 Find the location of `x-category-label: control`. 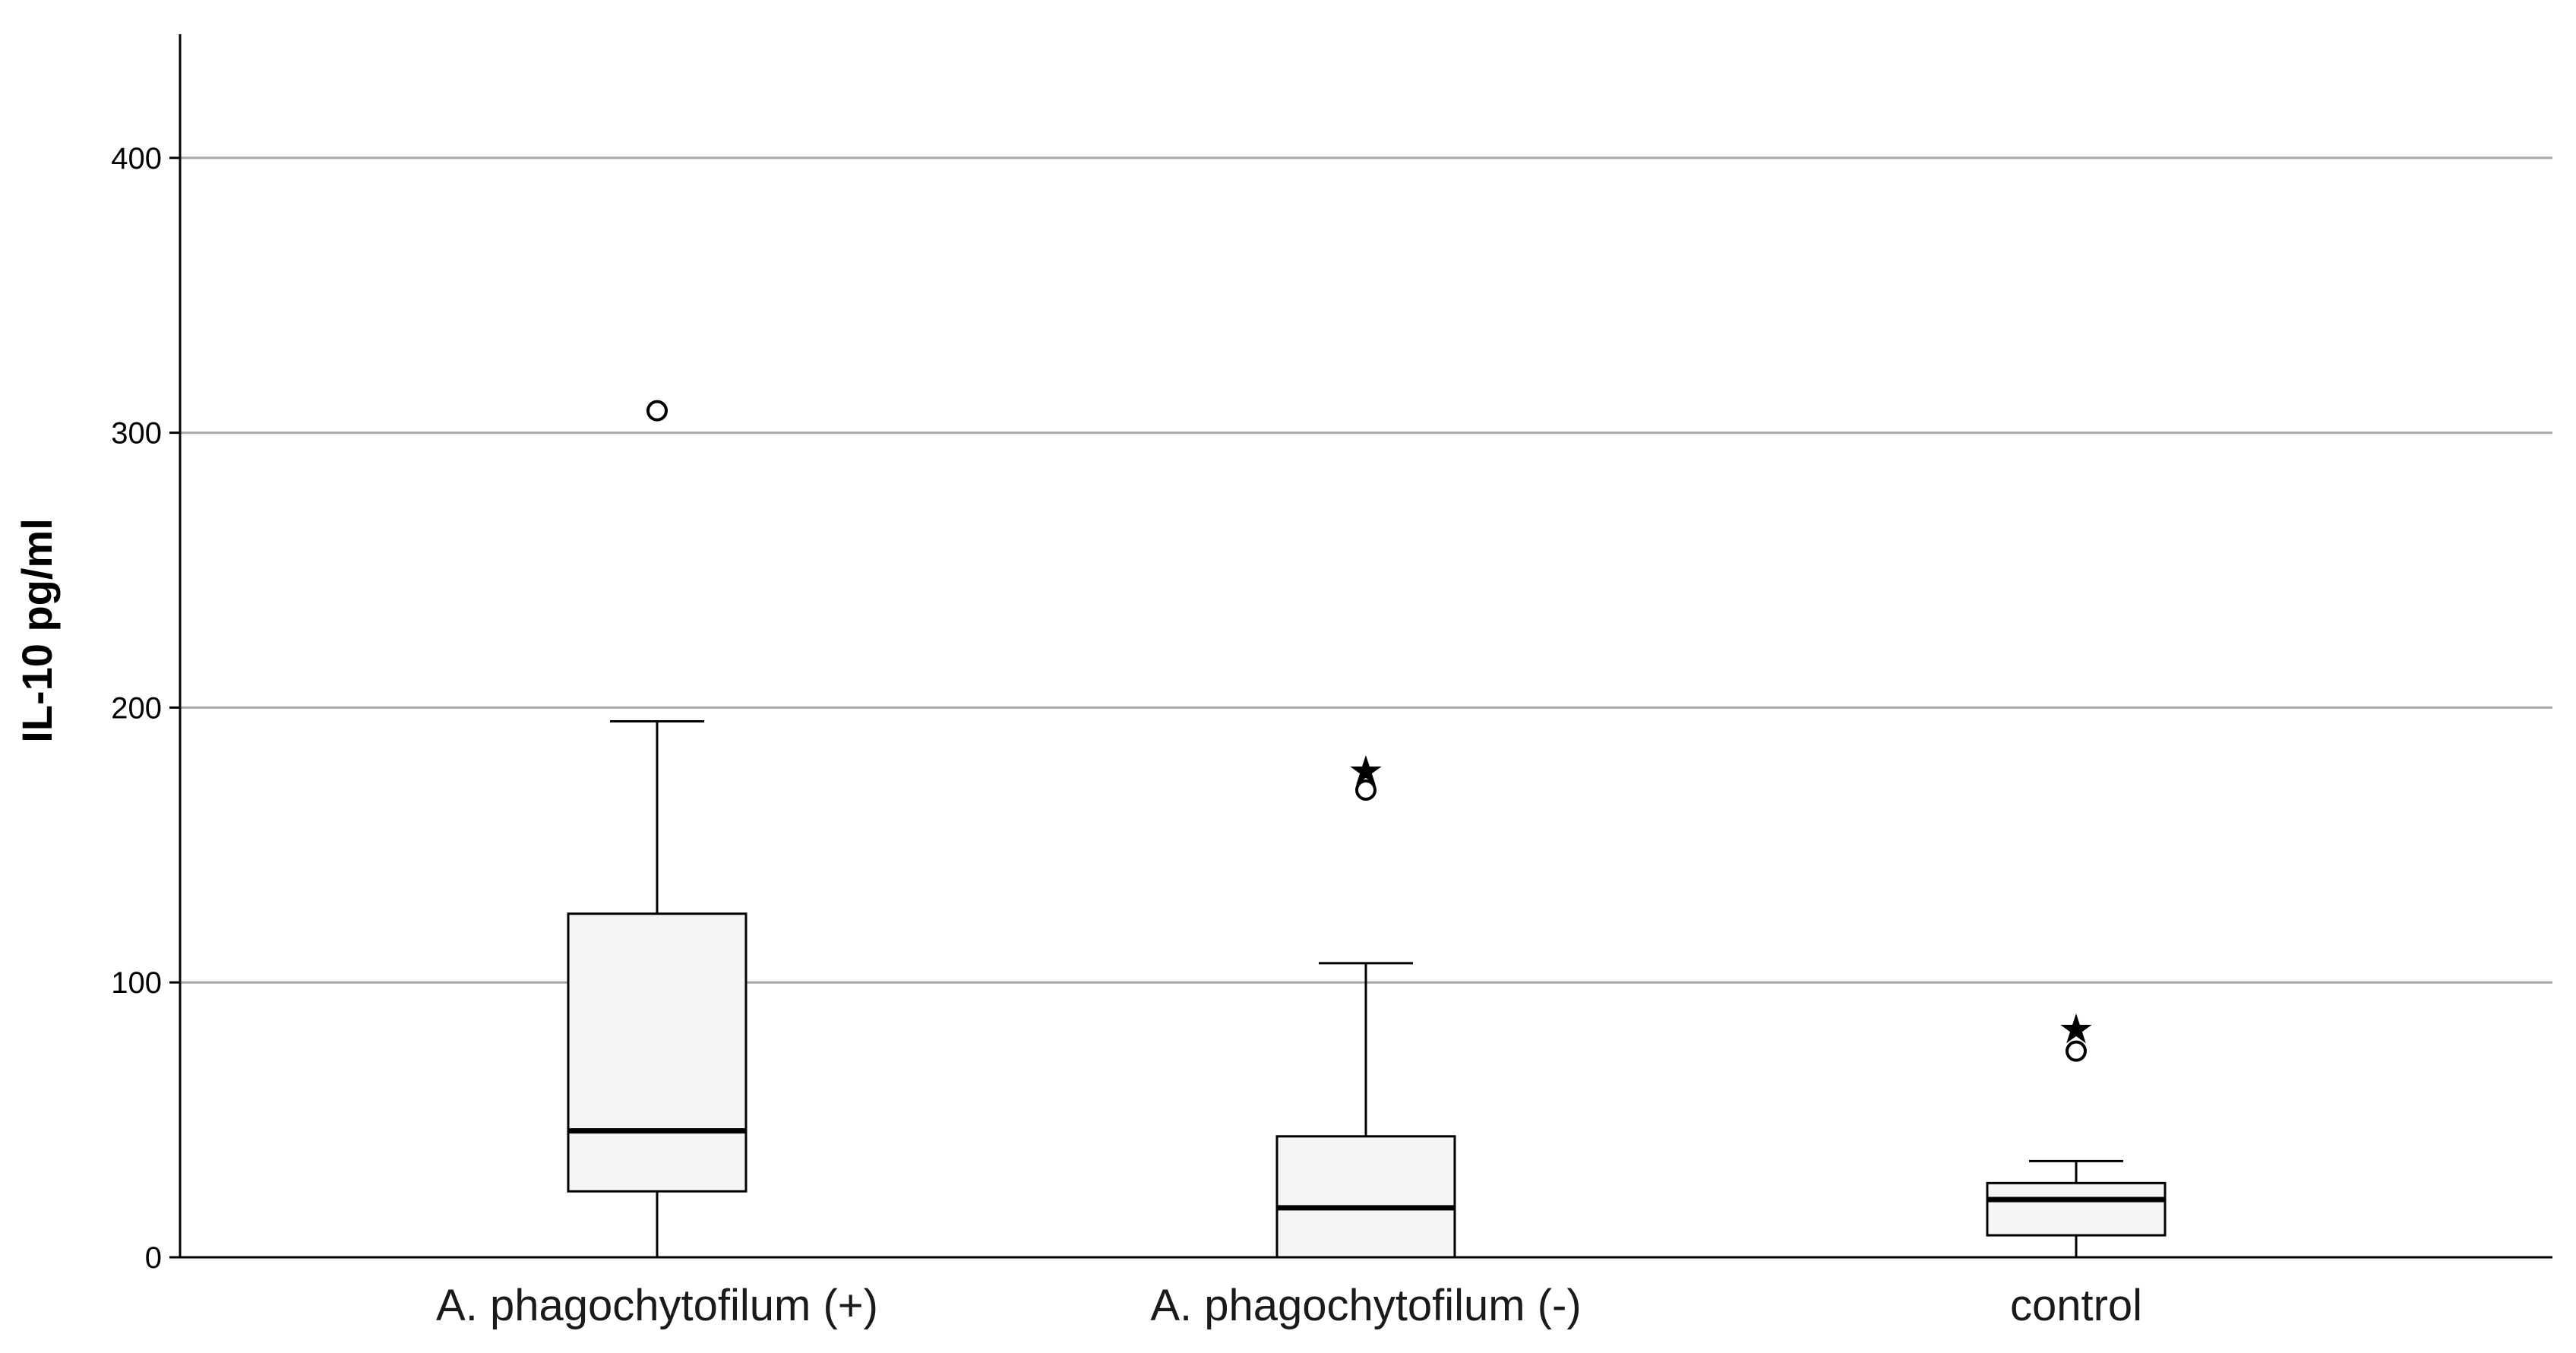

x-category-label: control is located at coordinates (2076, 1305).